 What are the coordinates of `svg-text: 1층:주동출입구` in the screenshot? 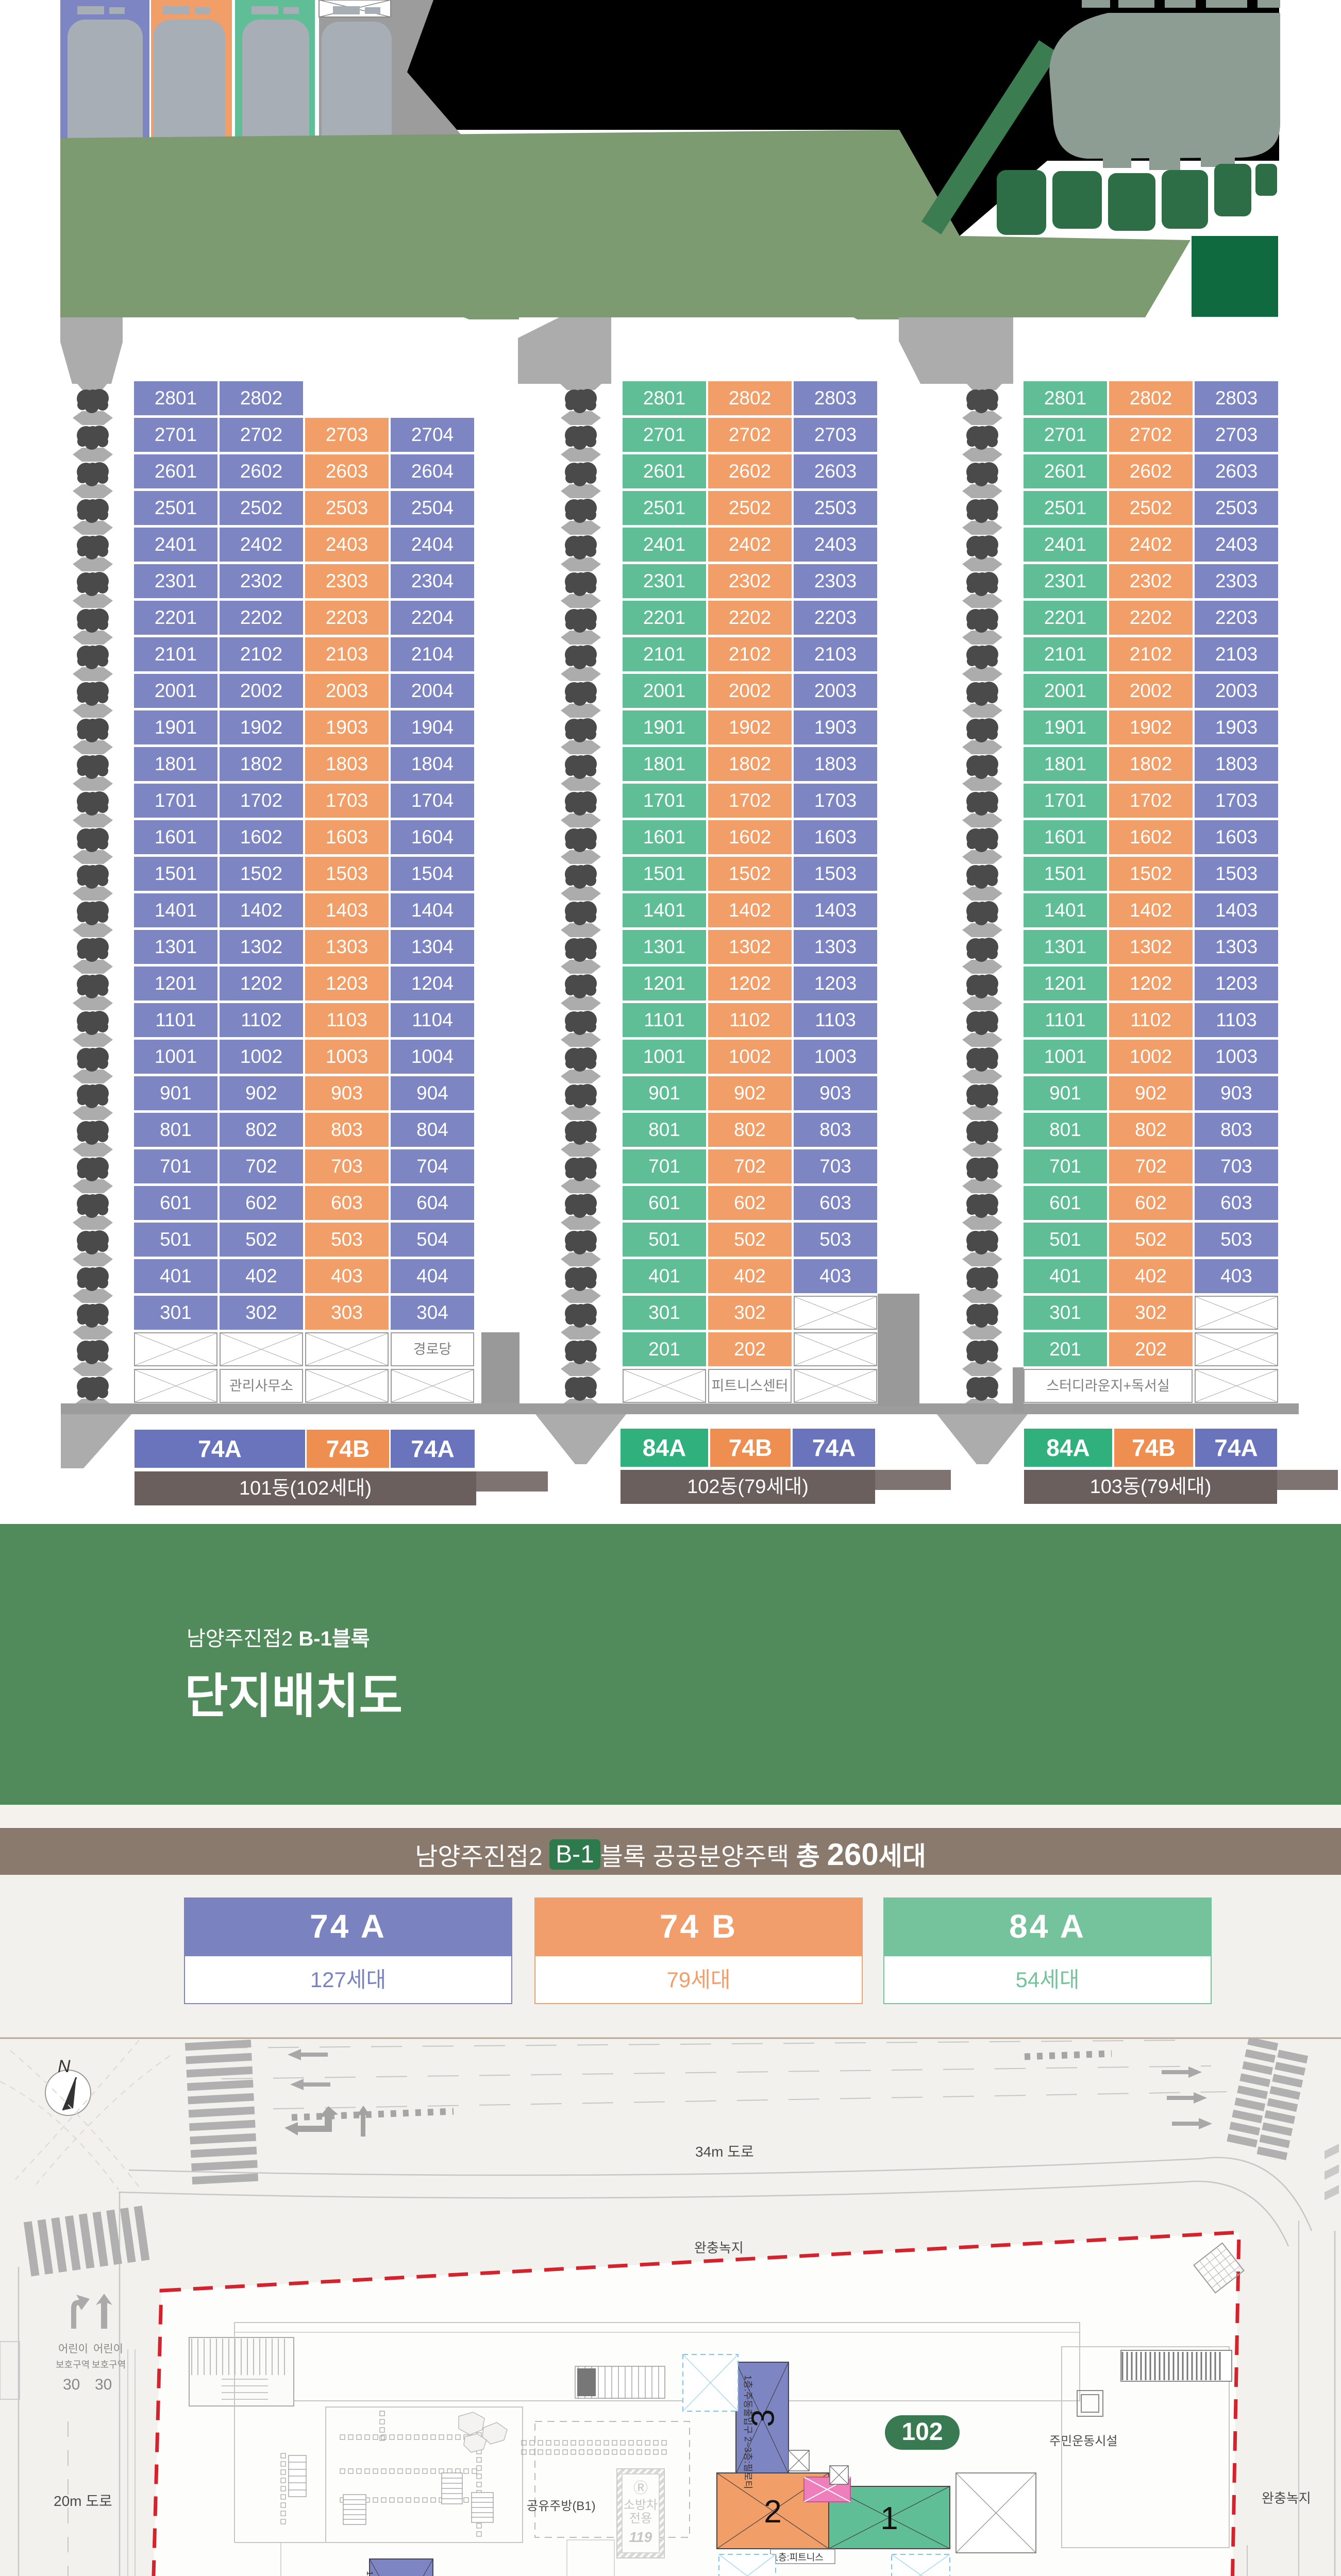 It's located at (370, 2573).